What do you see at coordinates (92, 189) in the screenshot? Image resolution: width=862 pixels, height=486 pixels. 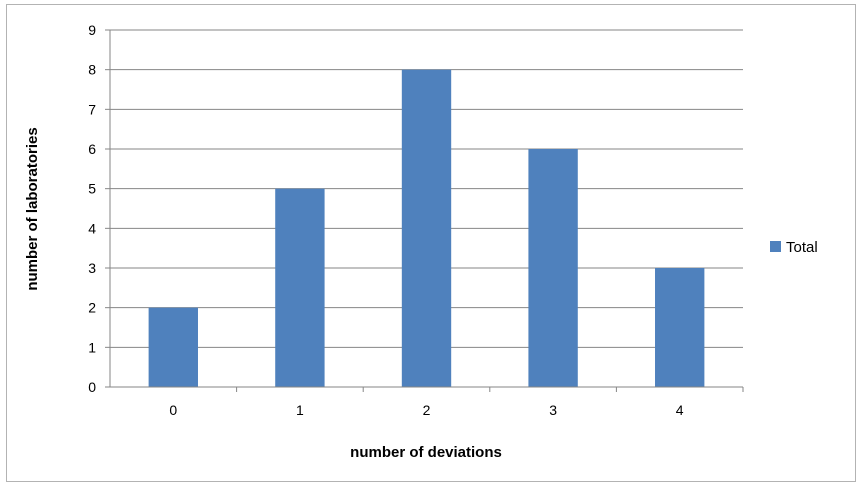 I see `y-tick-label: 5` at bounding box center [92, 189].